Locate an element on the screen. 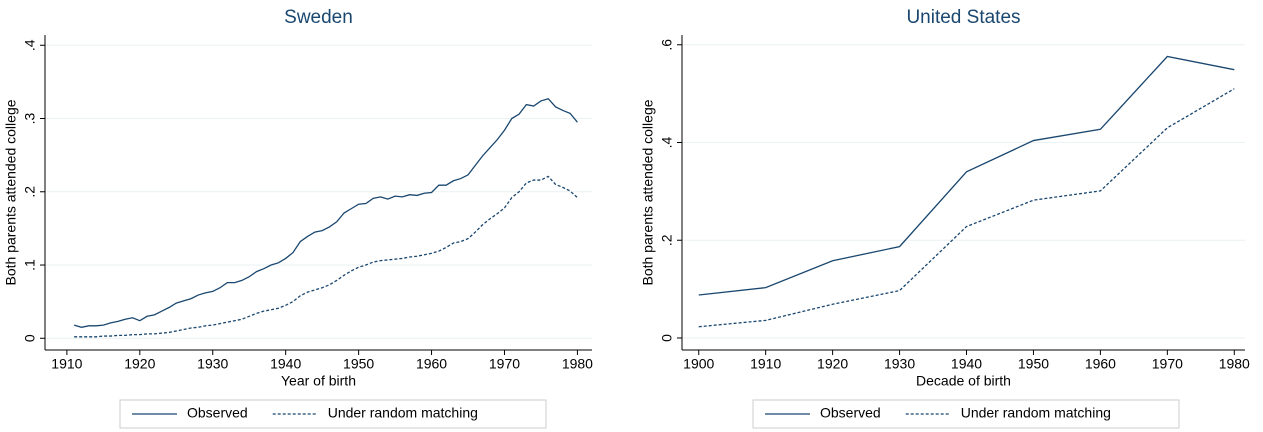 The height and width of the screenshot is (432, 1263). y-tick-label: .6 is located at coordinates (667, 45).